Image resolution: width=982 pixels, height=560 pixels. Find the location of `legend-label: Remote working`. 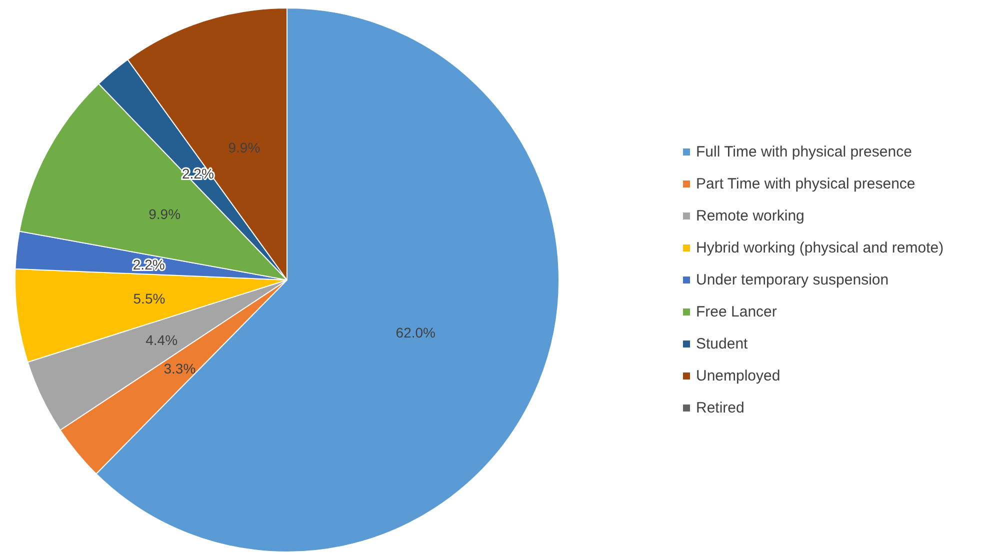

legend-label: Remote working is located at coordinates (750, 216).